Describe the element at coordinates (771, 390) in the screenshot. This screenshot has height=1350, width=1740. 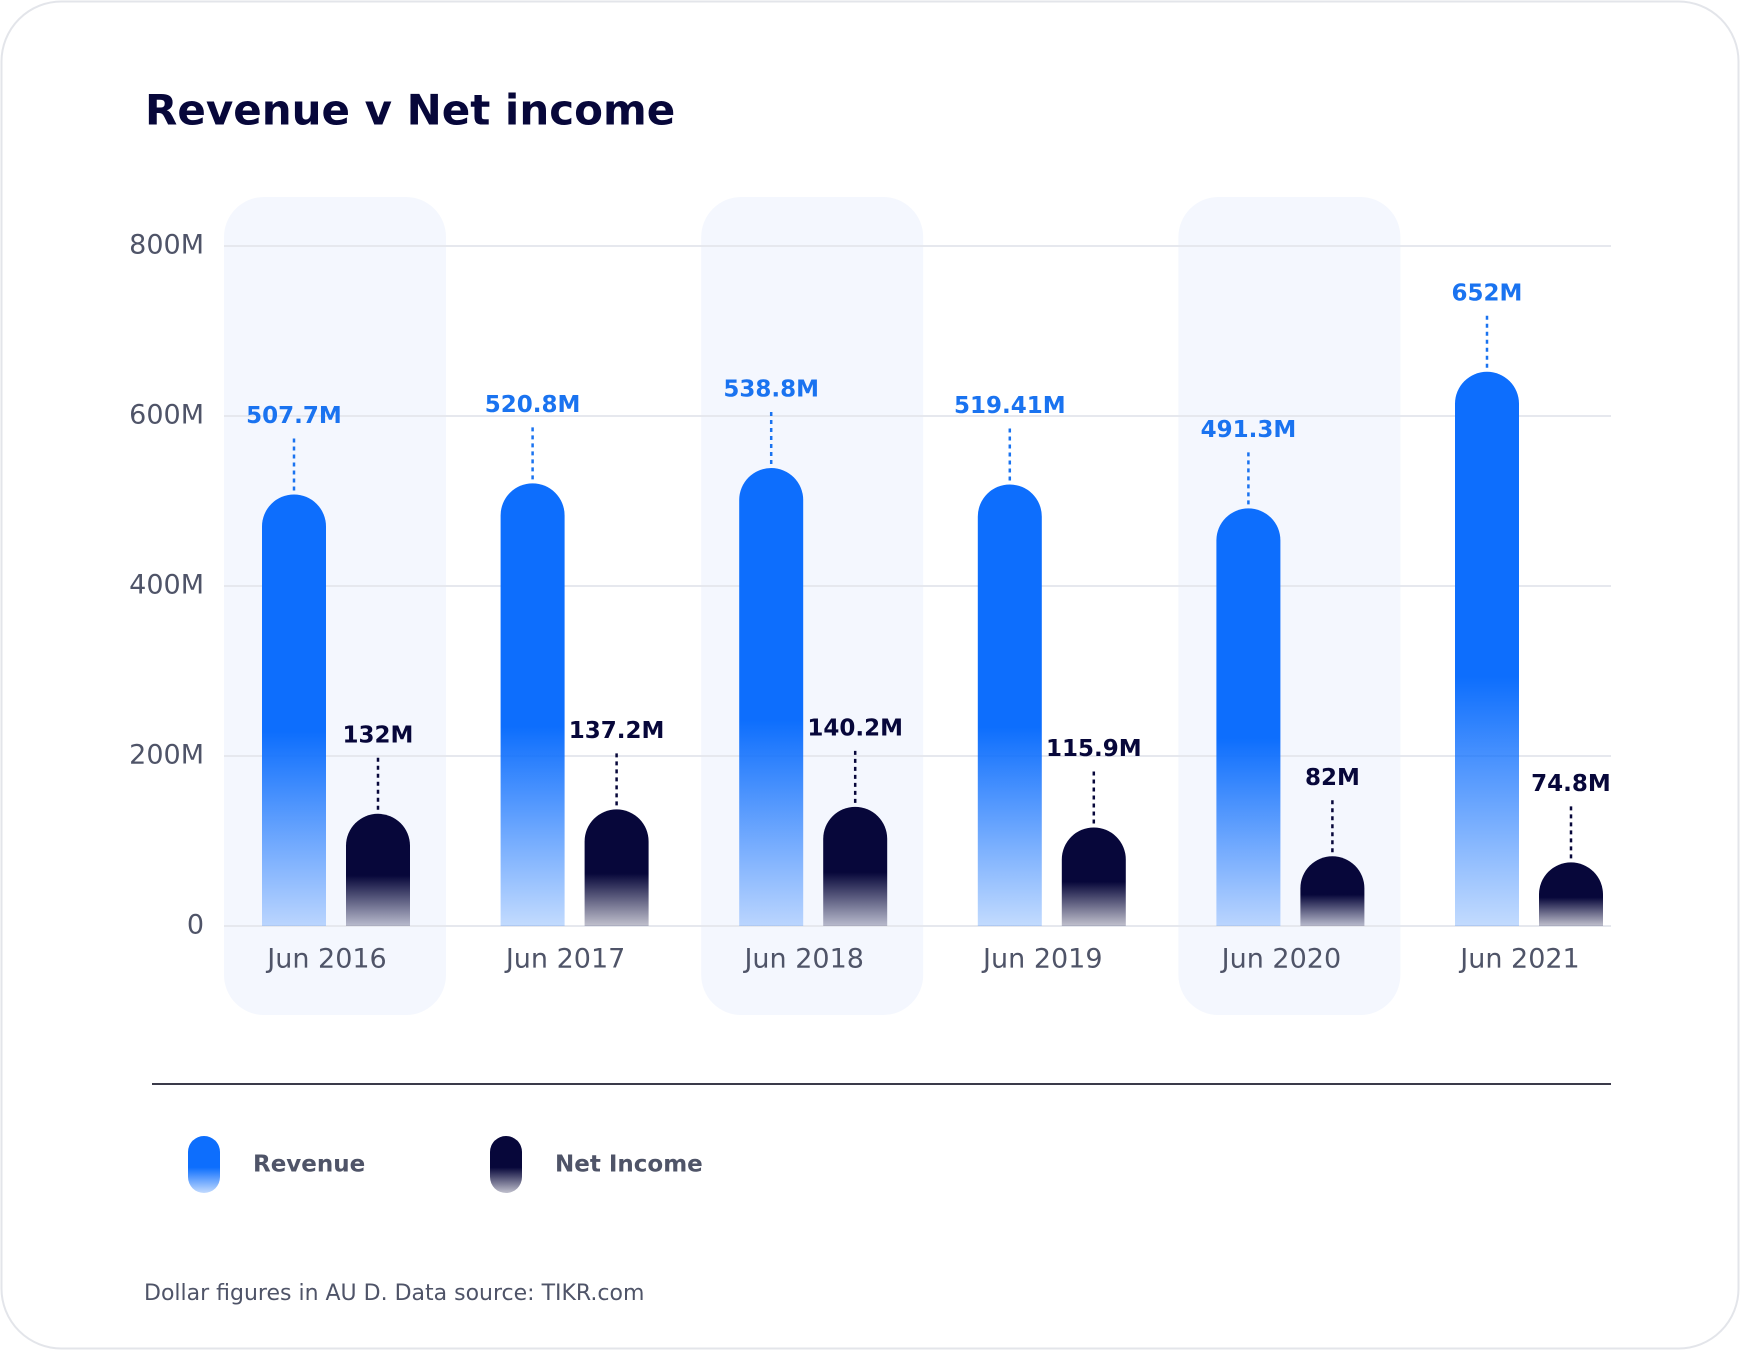
I see `value-label: 538.8M` at that location.